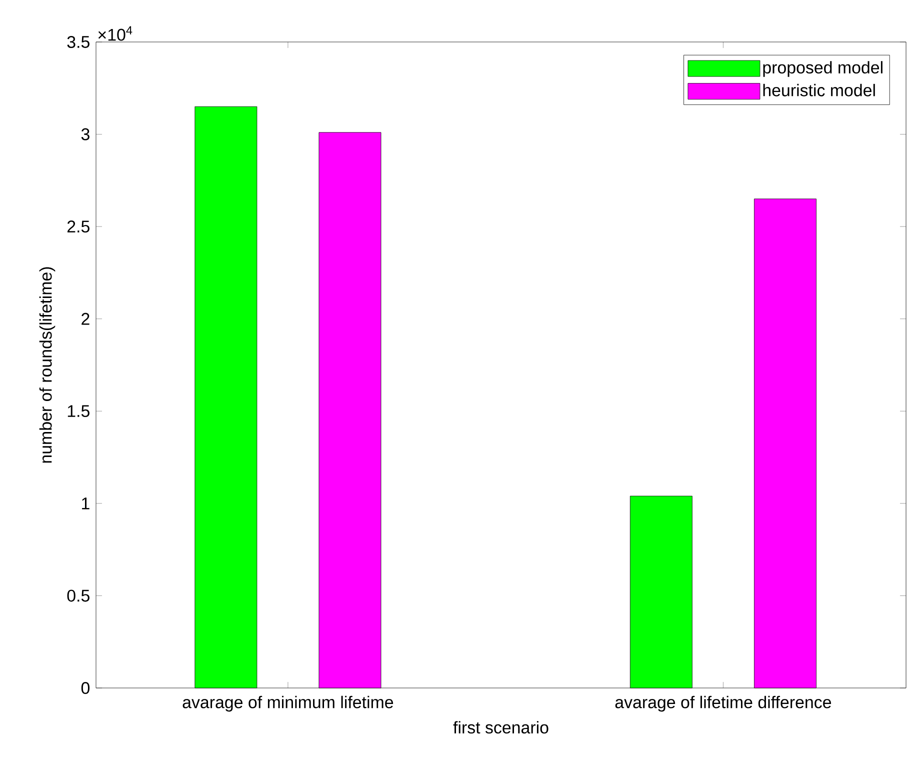 The width and height of the screenshot is (907, 765). I want to click on x-tick-label: avarage of lifetime difference, so click(723, 704).